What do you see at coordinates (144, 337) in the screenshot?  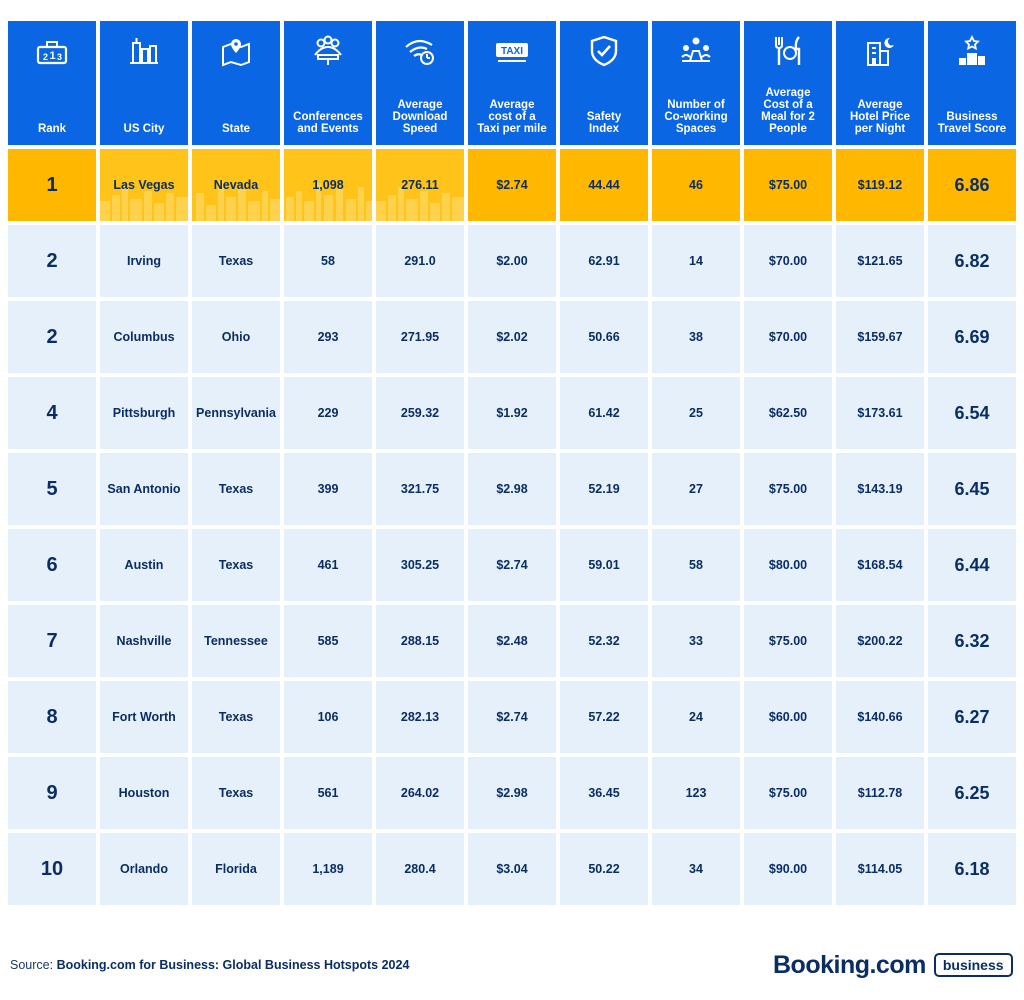 I see `cell-value: Columbus` at bounding box center [144, 337].